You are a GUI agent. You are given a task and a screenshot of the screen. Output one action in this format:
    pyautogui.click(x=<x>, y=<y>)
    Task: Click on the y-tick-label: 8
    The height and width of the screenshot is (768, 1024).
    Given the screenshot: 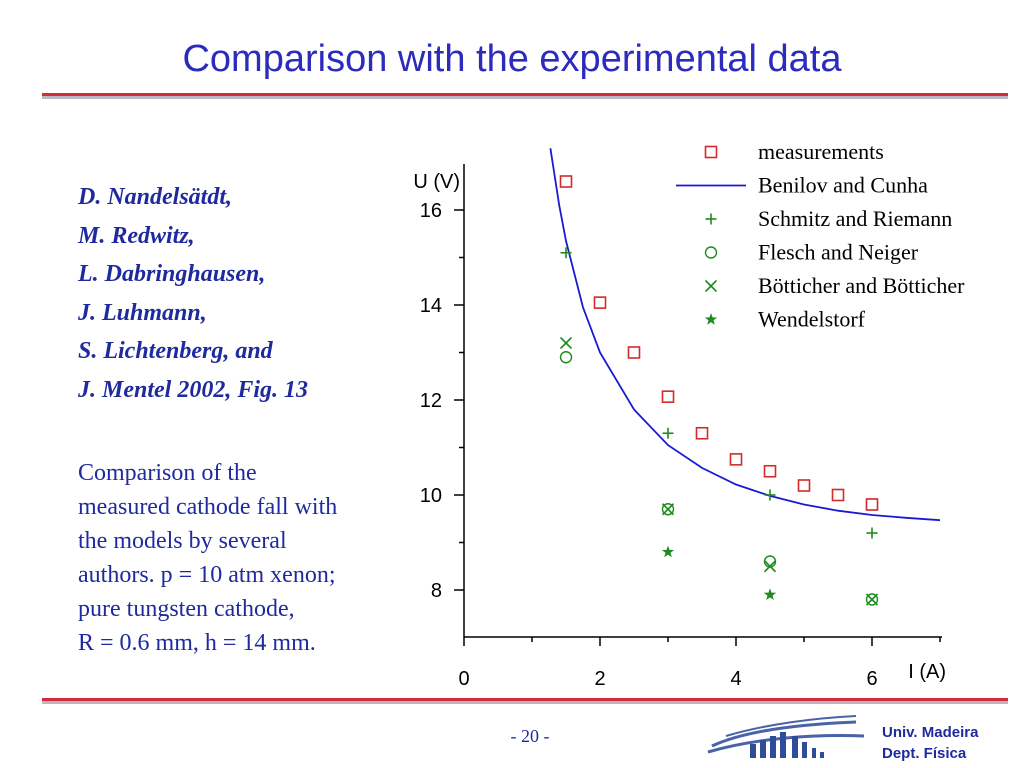 What is the action you would take?
    pyautogui.click(x=436, y=591)
    